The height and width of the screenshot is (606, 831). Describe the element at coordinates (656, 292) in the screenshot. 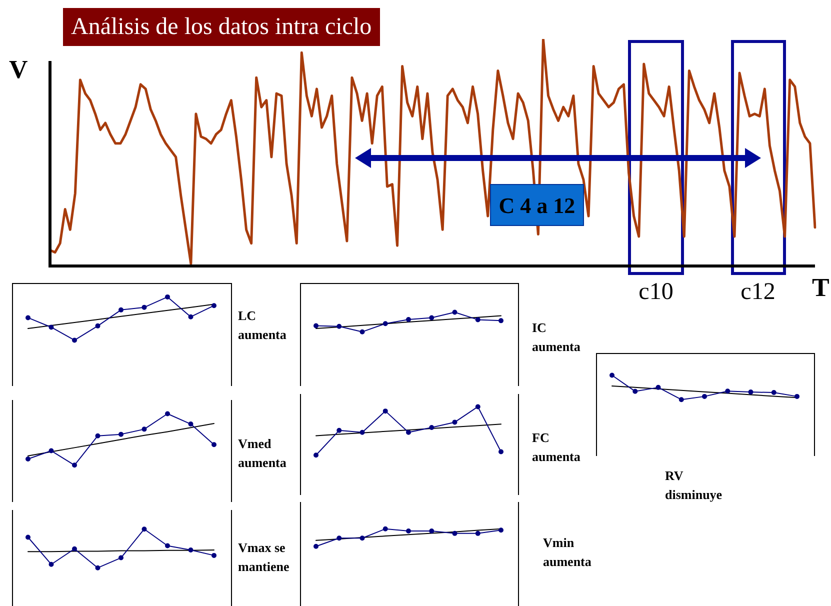

I see `text: c10` at that location.